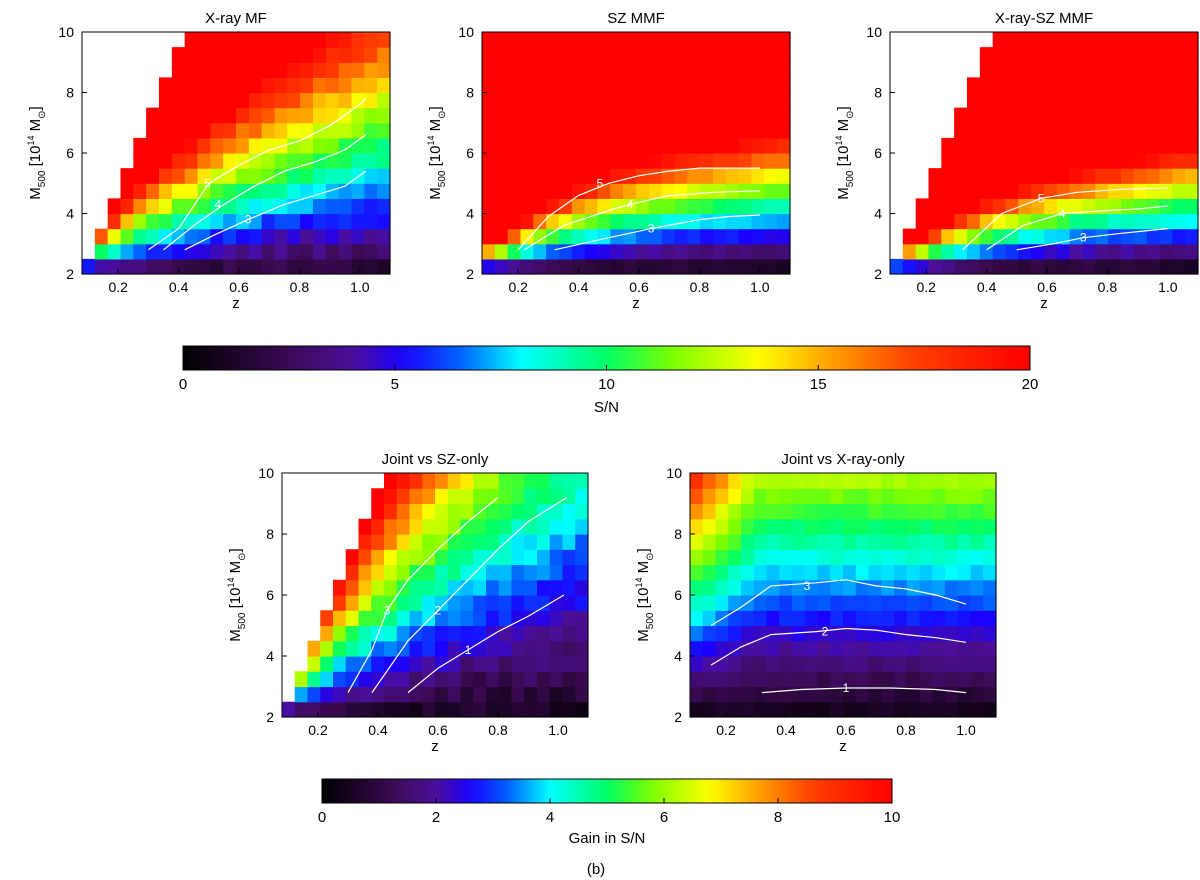 This screenshot has width=1200, height=880. I want to click on x-tick-label: 0.4, so click(378, 730).